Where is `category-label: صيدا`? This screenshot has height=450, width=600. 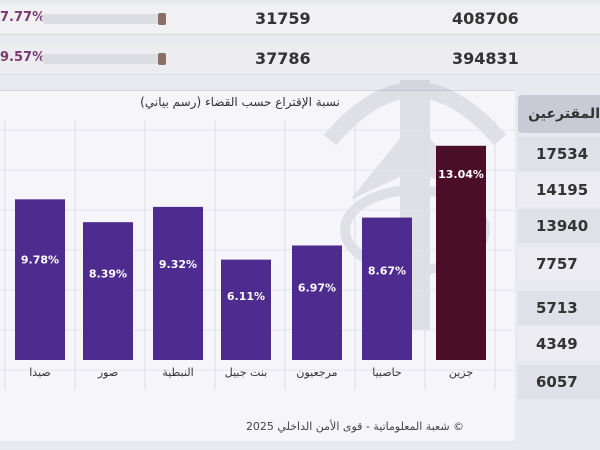 category-label: صيدا is located at coordinates (40, 372).